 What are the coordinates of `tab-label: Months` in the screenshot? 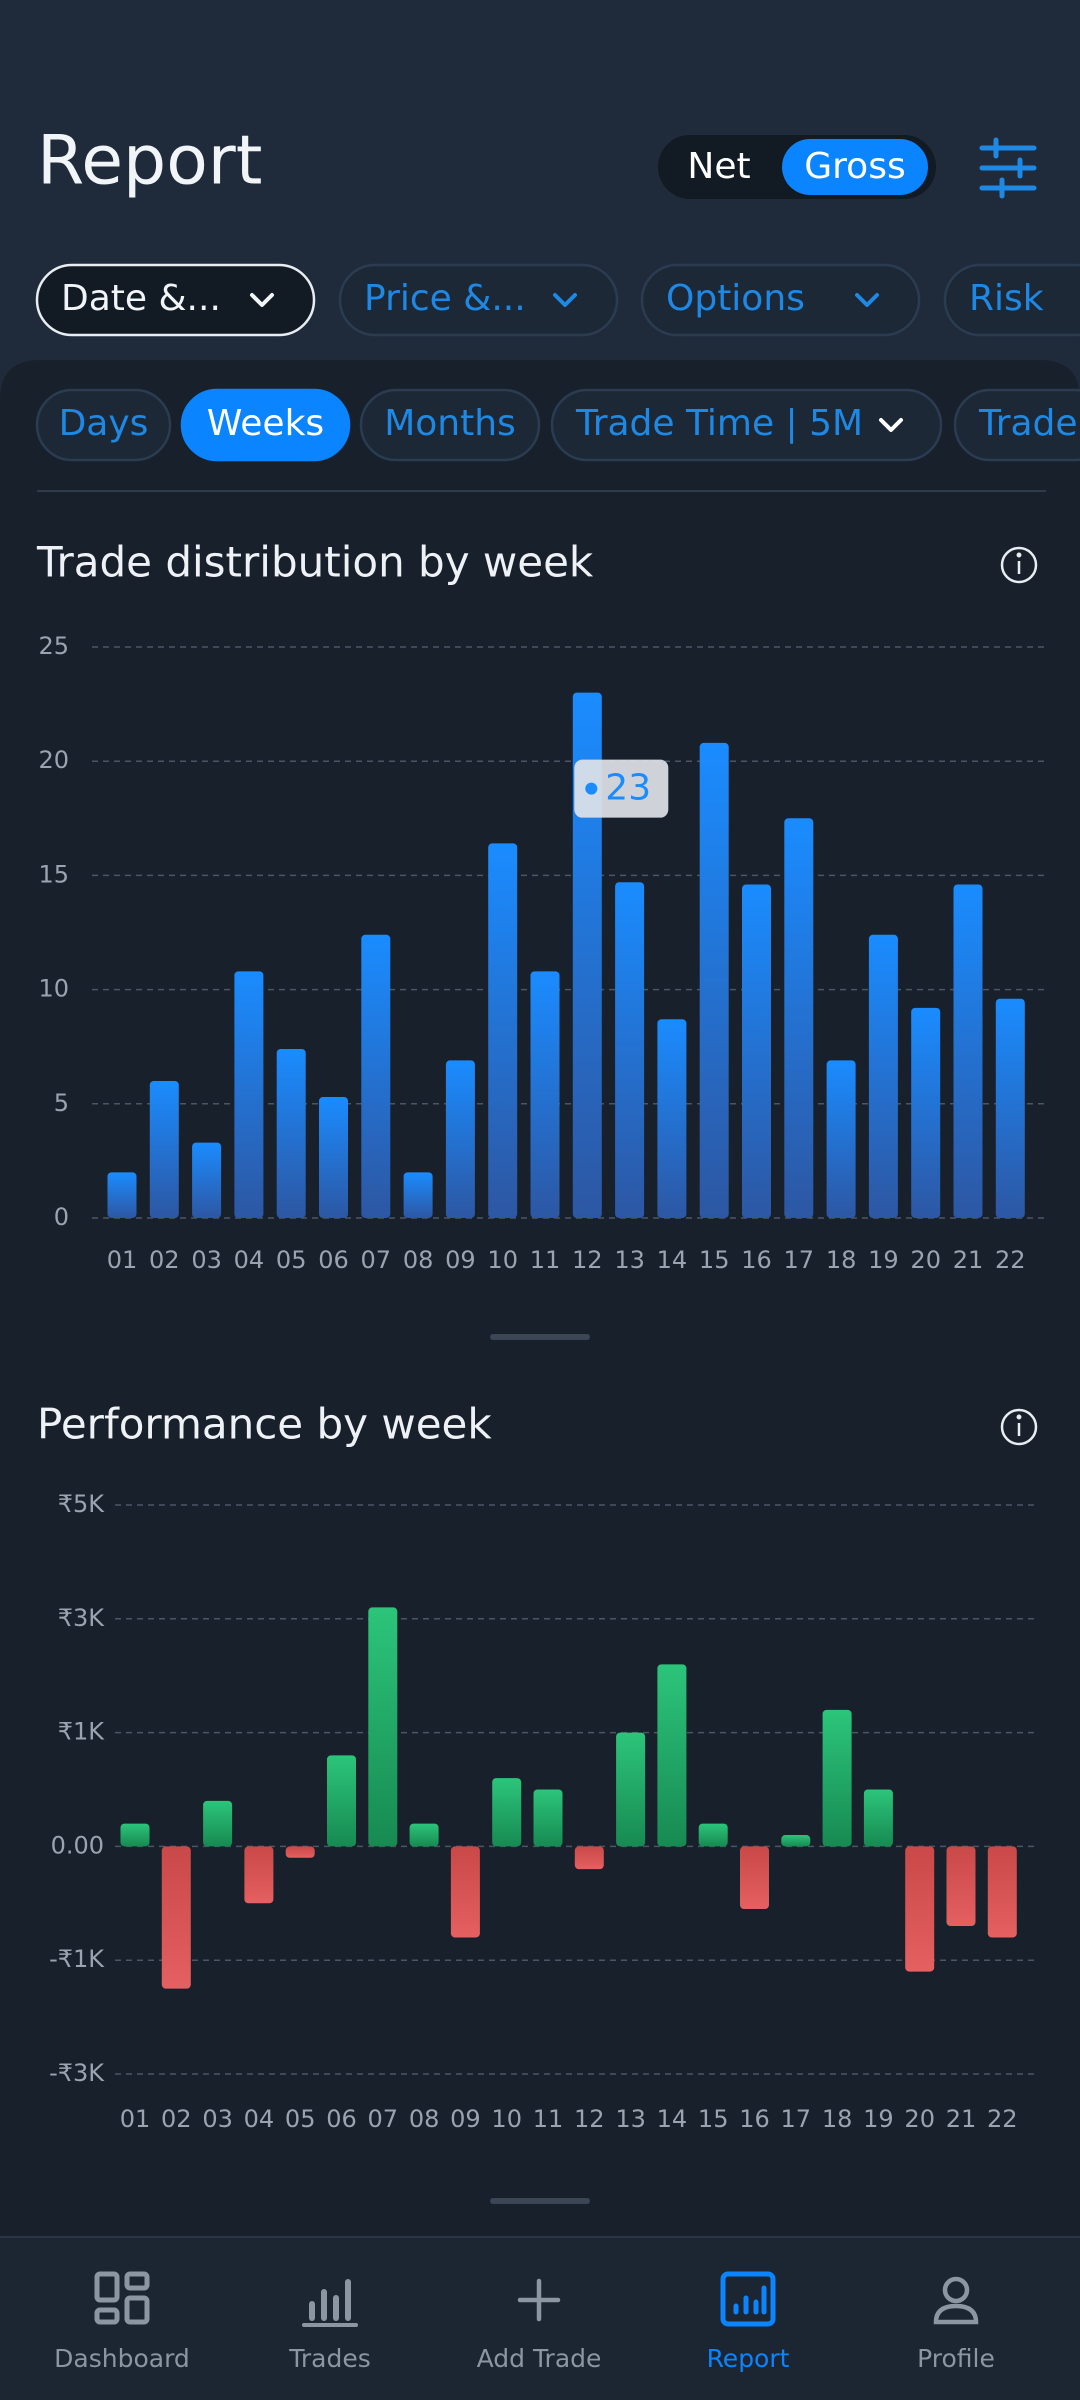 It's located at (450, 423).